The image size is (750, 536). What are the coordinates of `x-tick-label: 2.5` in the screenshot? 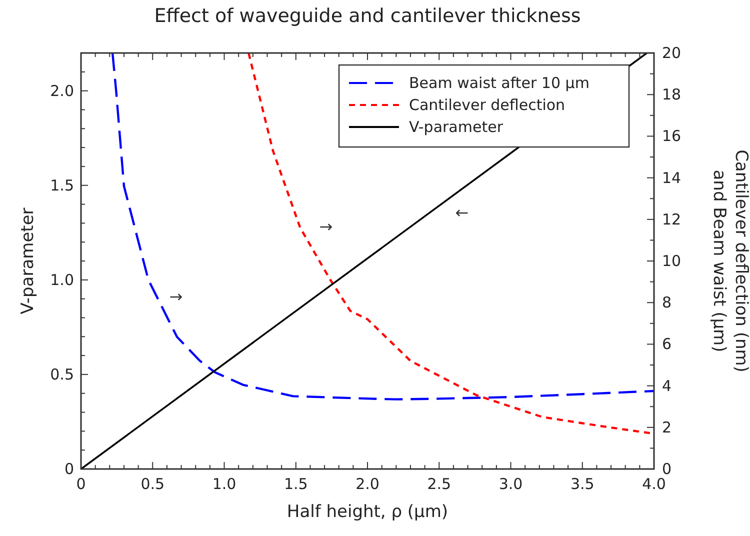 It's located at (439, 484).